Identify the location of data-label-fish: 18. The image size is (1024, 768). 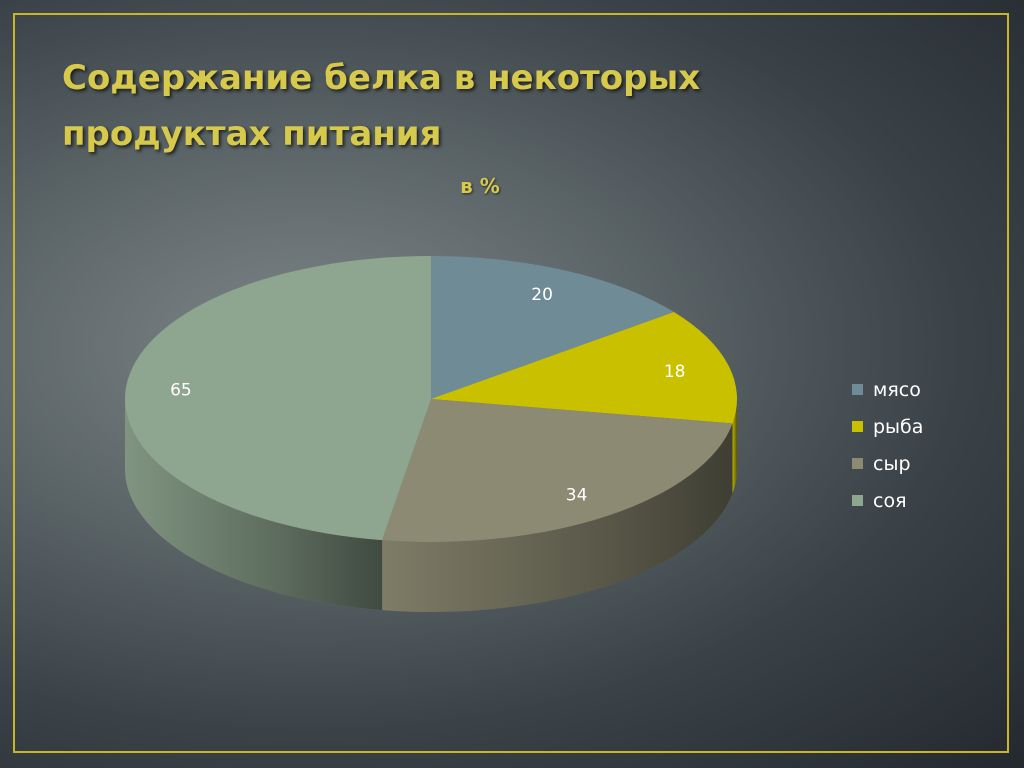
(675, 372).